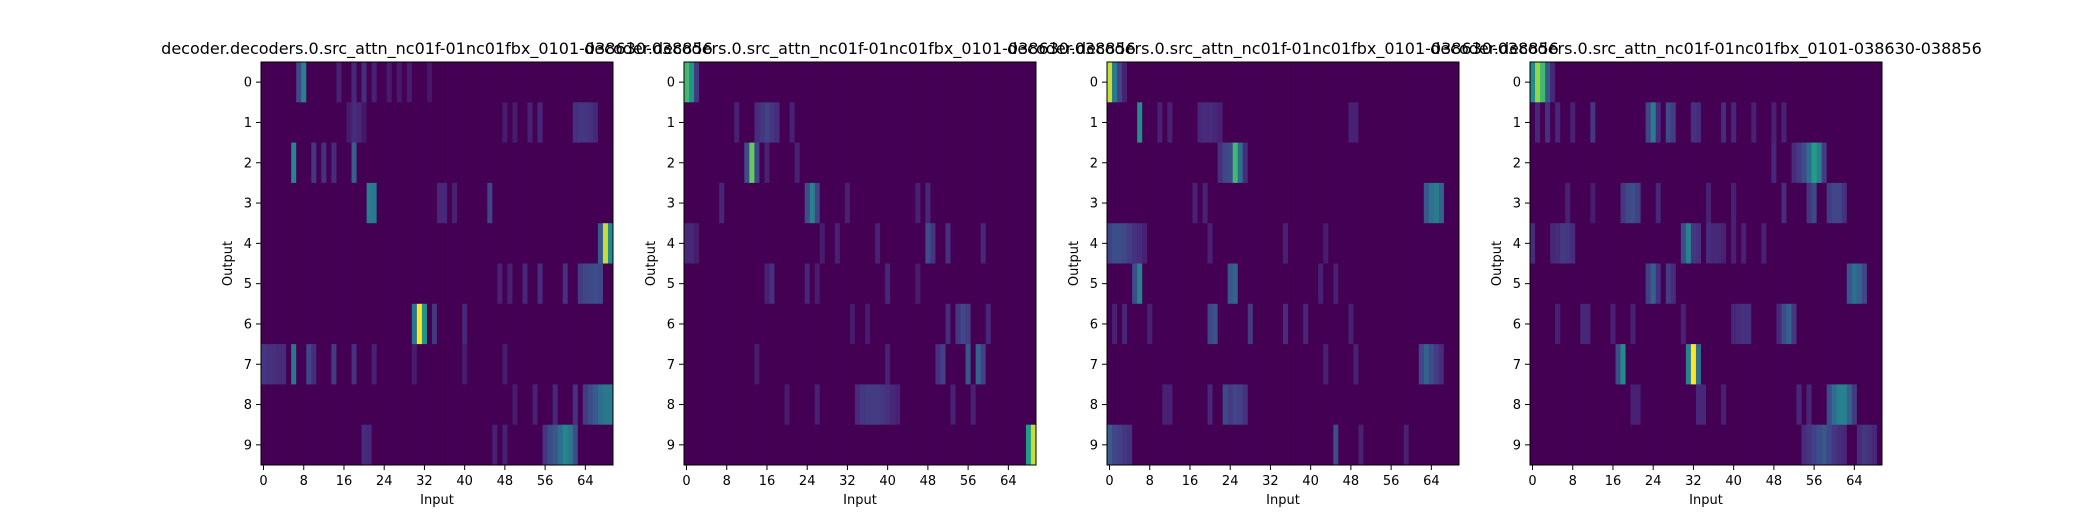  Describe the element at coordinates (1094, 244) in the screenshot. I see `y-tick-label: 4` at that location.